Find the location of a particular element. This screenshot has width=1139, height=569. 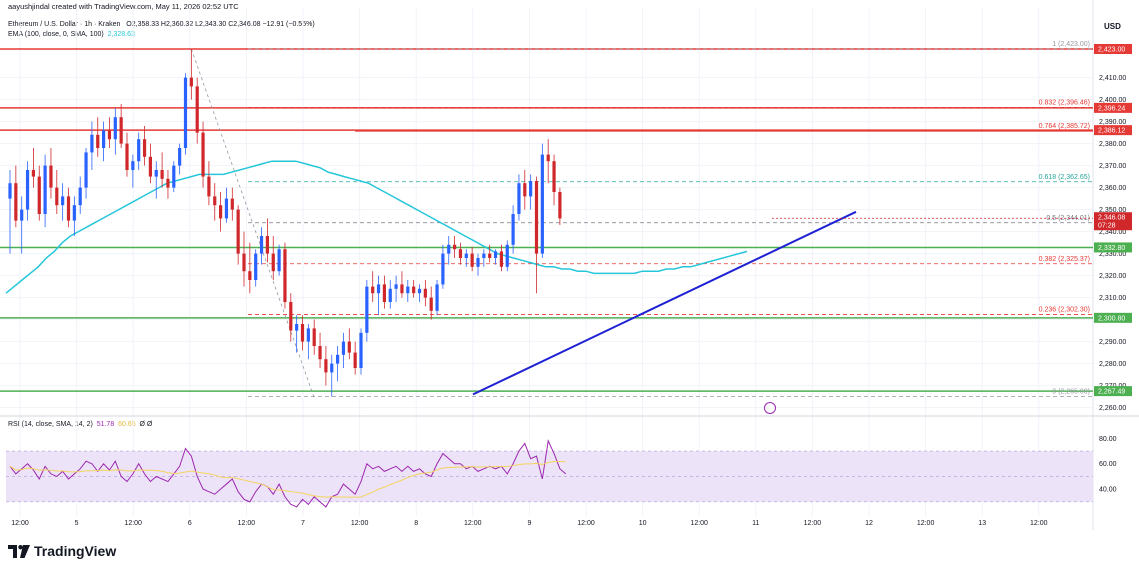

price-tick-label: 2,340.00 is located at coordinates (1112, 232).